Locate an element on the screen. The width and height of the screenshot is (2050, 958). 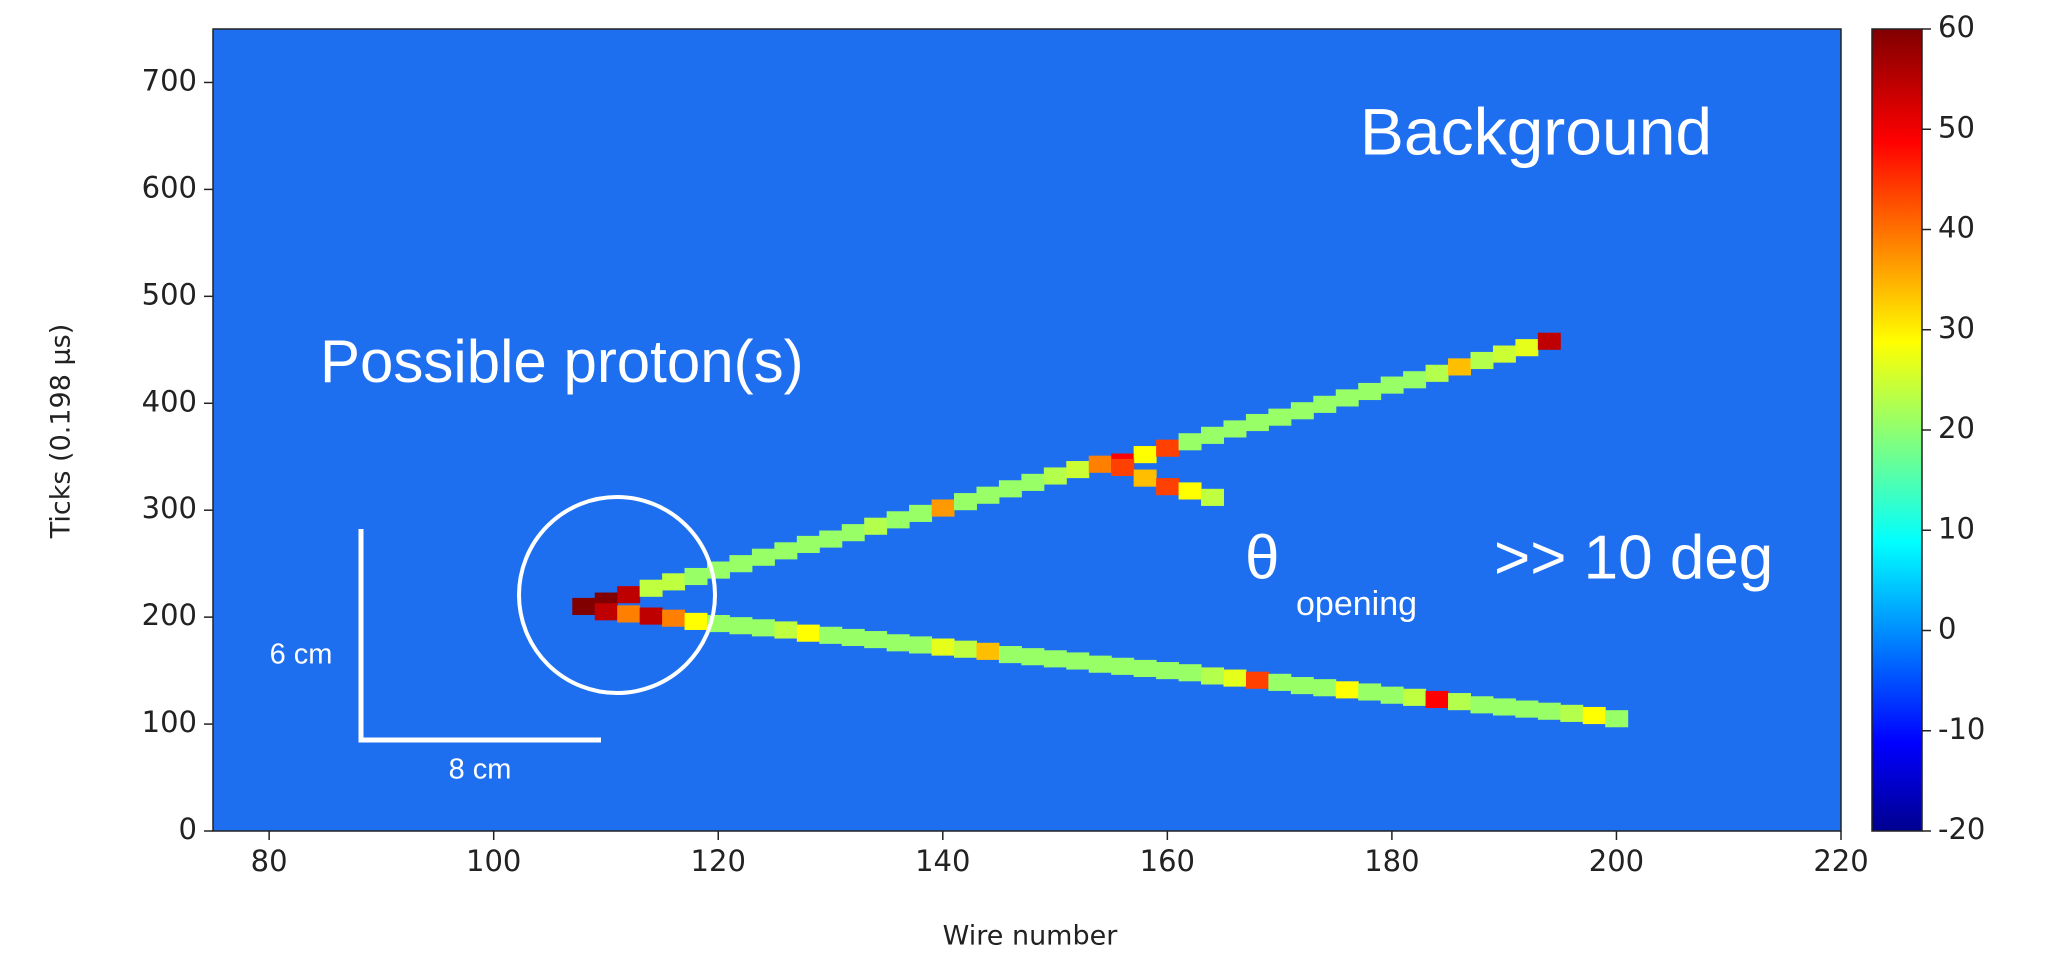
scale-label: 8 cm is located at coordinates (480, 770).